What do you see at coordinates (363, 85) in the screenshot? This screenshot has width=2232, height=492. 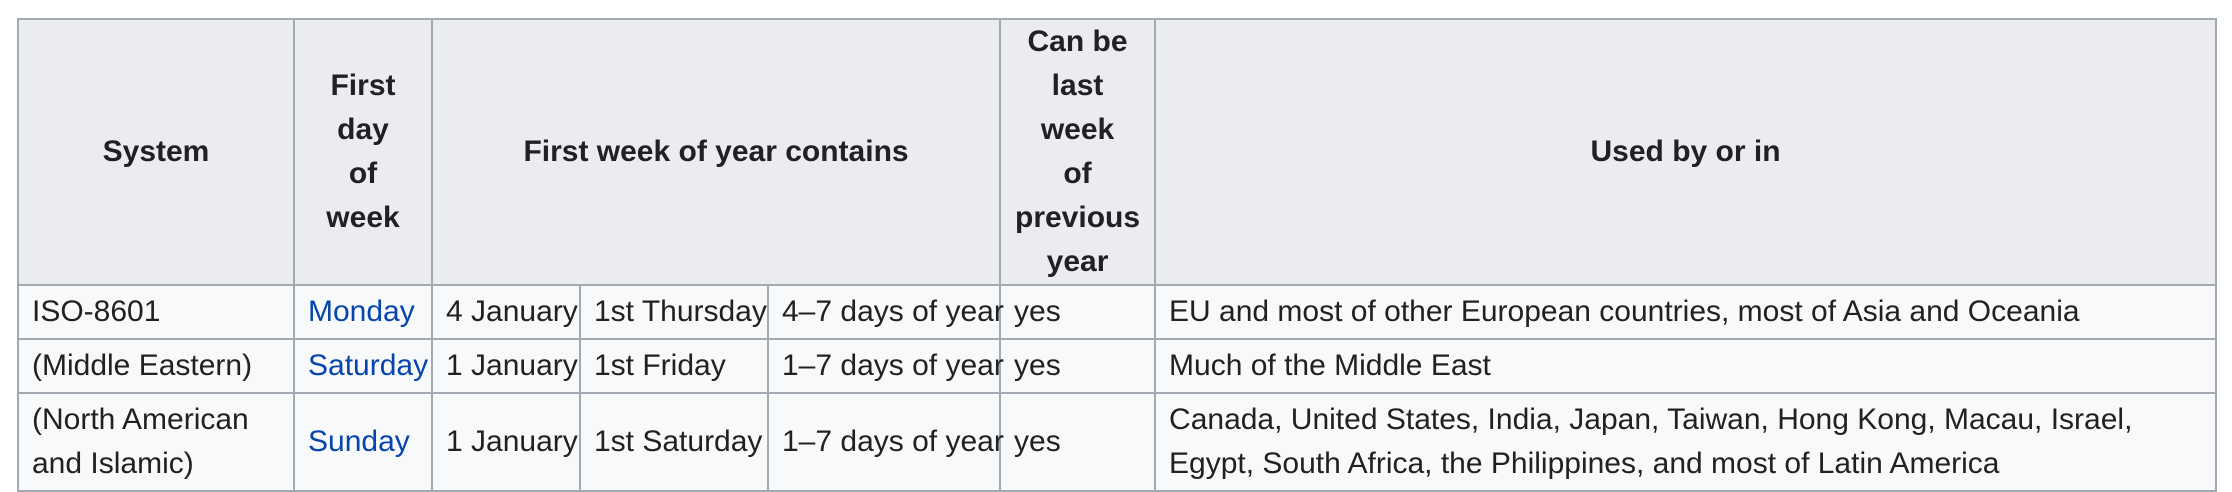 I see `header-first-day-line1: First` at bounding box center [363, 85].